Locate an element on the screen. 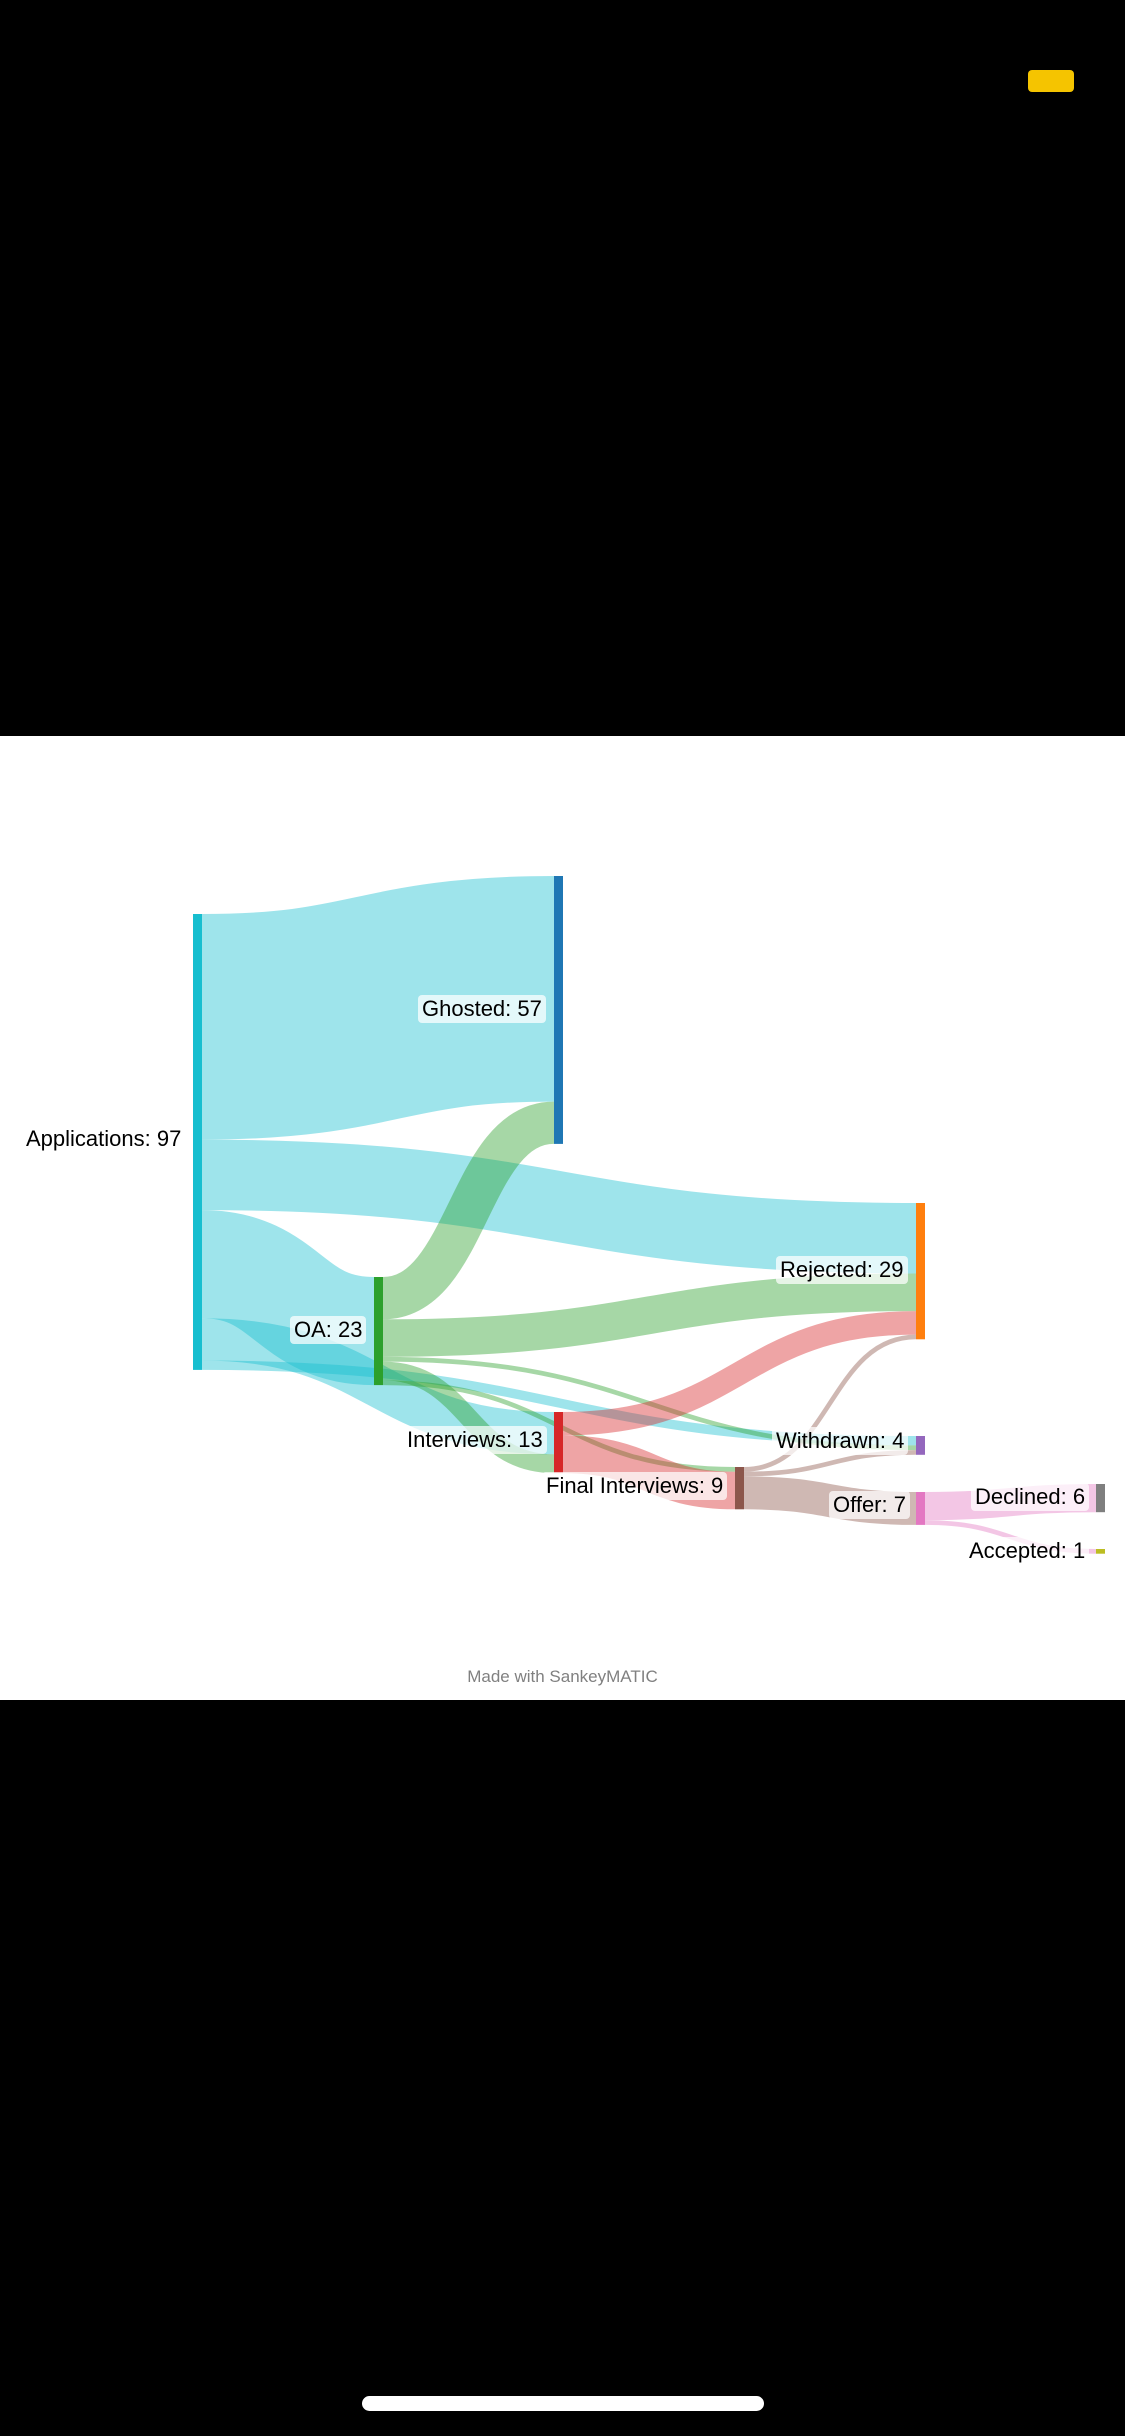 The height and width of the screenshot is (2436, 1125). status-indicator-pill is located at coordinates (1051, 81).